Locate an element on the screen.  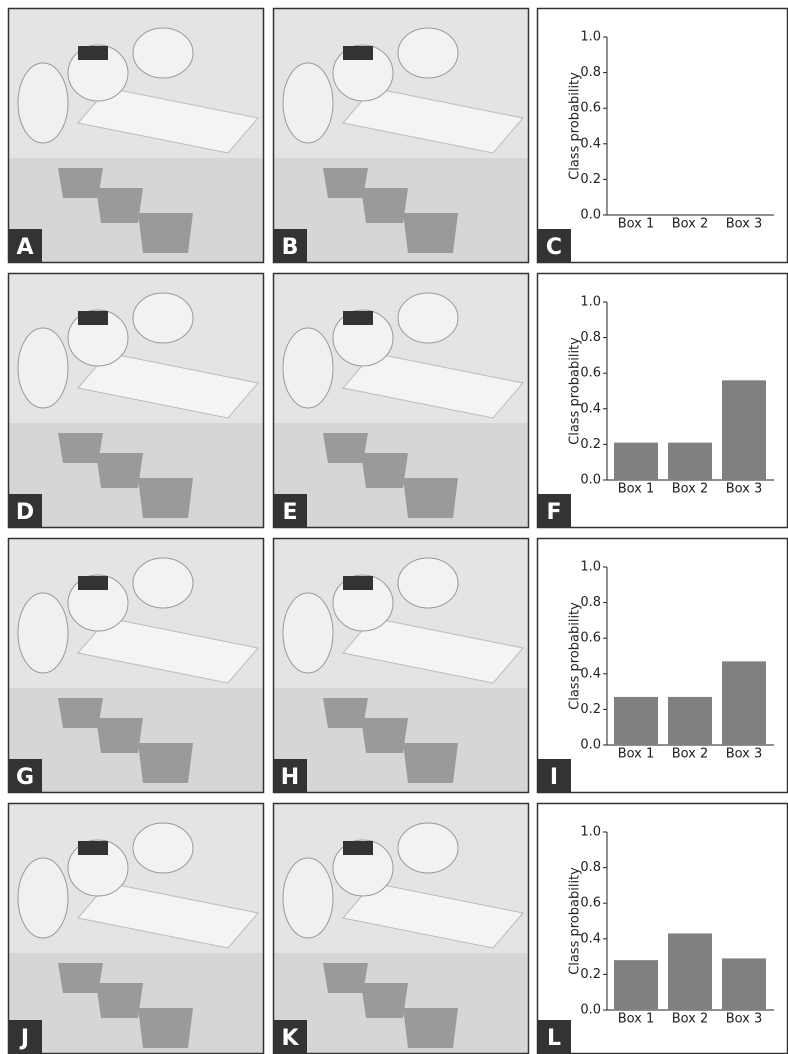
panel-label: D is located at coordinates (25, 512).